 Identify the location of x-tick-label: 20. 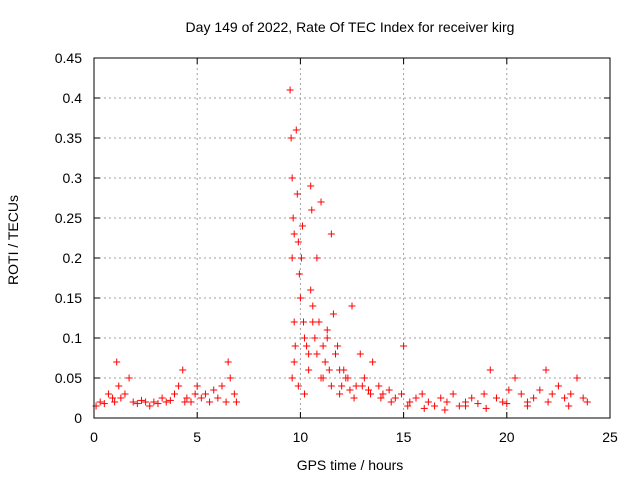
(507, 437).